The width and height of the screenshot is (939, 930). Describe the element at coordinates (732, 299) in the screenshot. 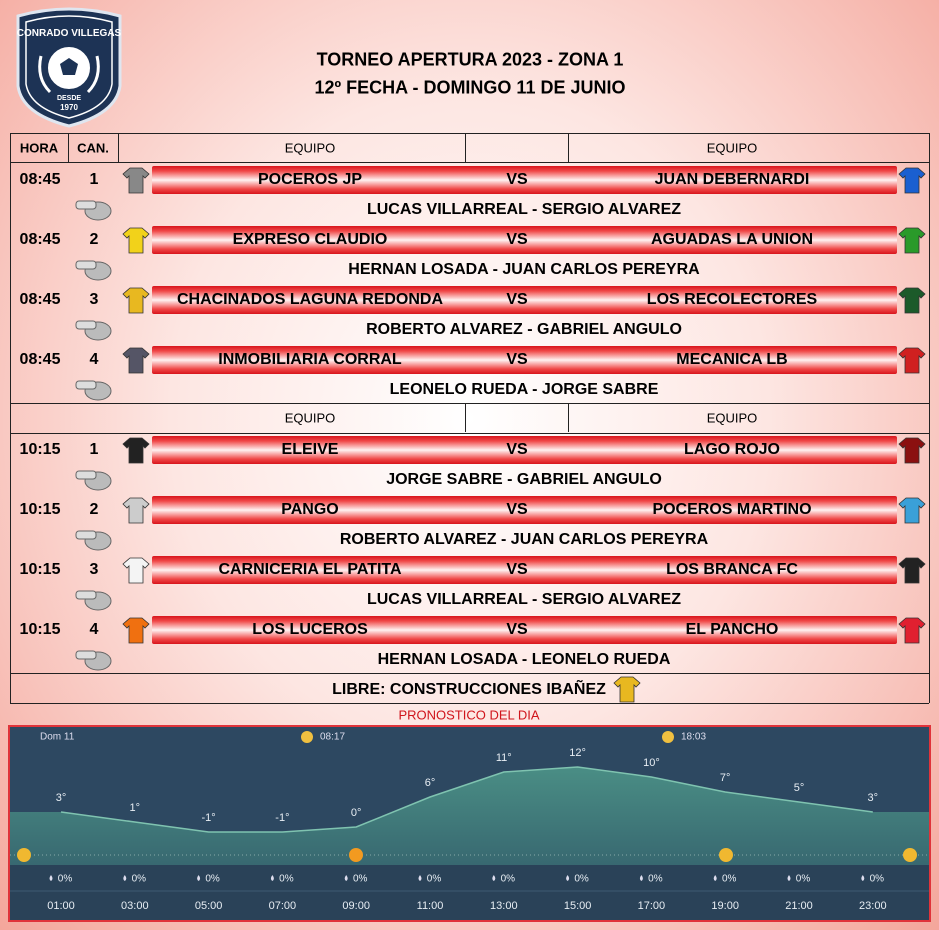

I see `away-team: LOS RECOLECTORES` at that location.